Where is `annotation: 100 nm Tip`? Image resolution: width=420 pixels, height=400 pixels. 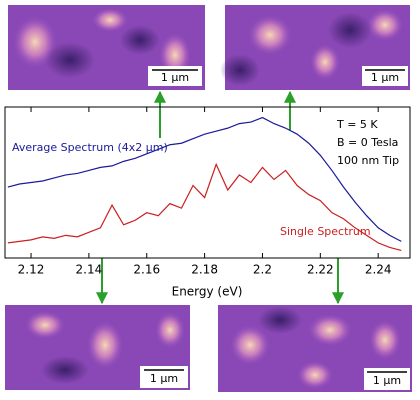 annotation: 100 nm Tip is located at coordinates (368, 160).